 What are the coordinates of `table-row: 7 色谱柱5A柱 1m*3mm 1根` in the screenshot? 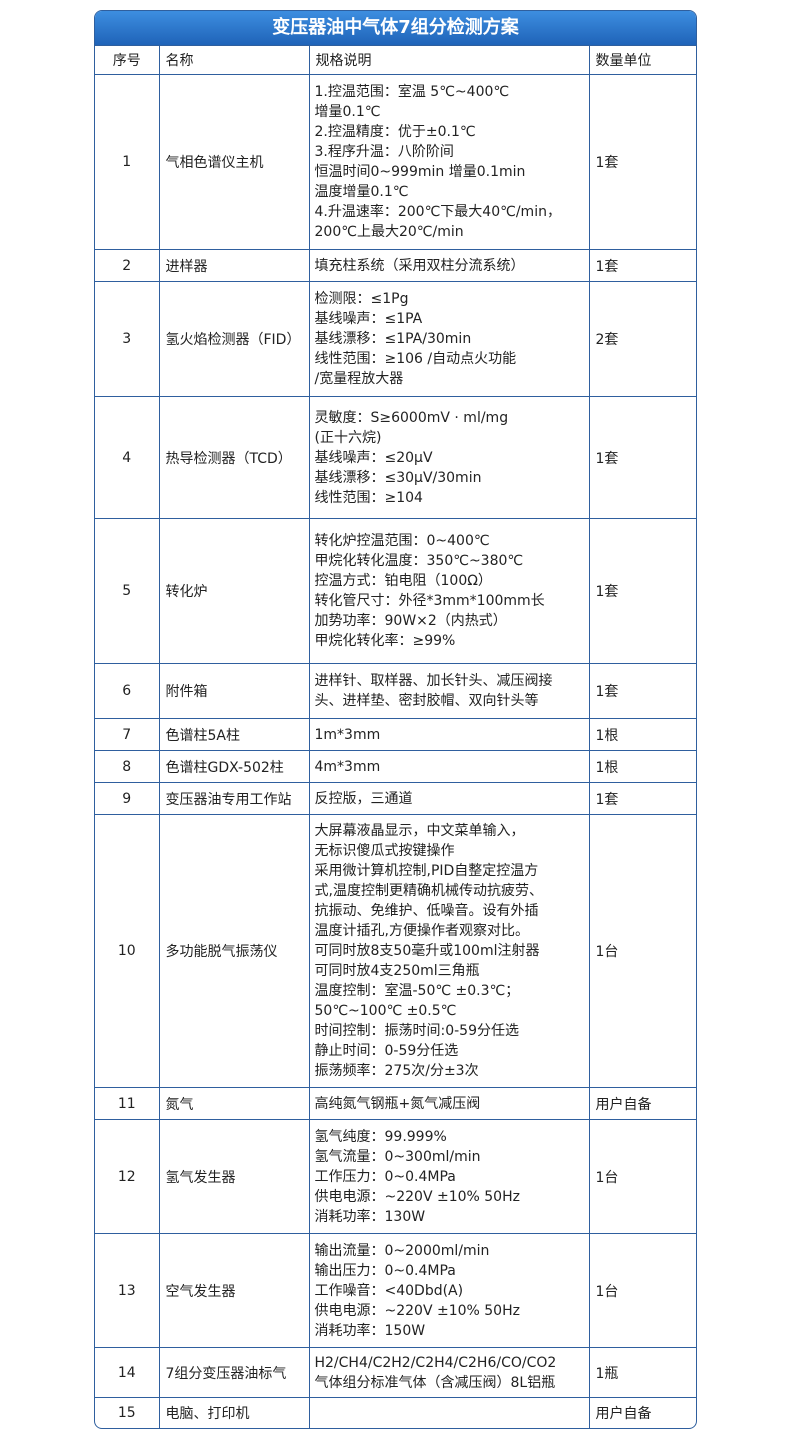 It's located at (395, 734).